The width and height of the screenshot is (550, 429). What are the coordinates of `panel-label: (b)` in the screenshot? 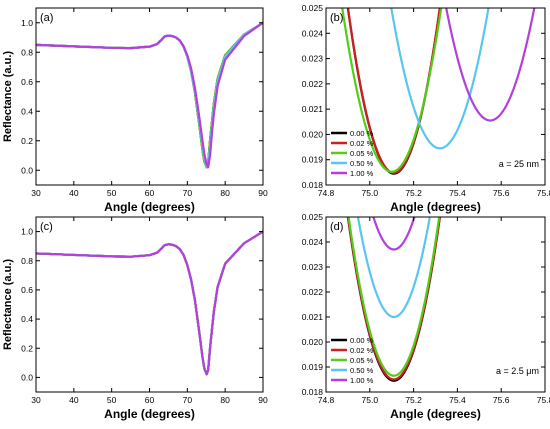 It's located at (336, 18).